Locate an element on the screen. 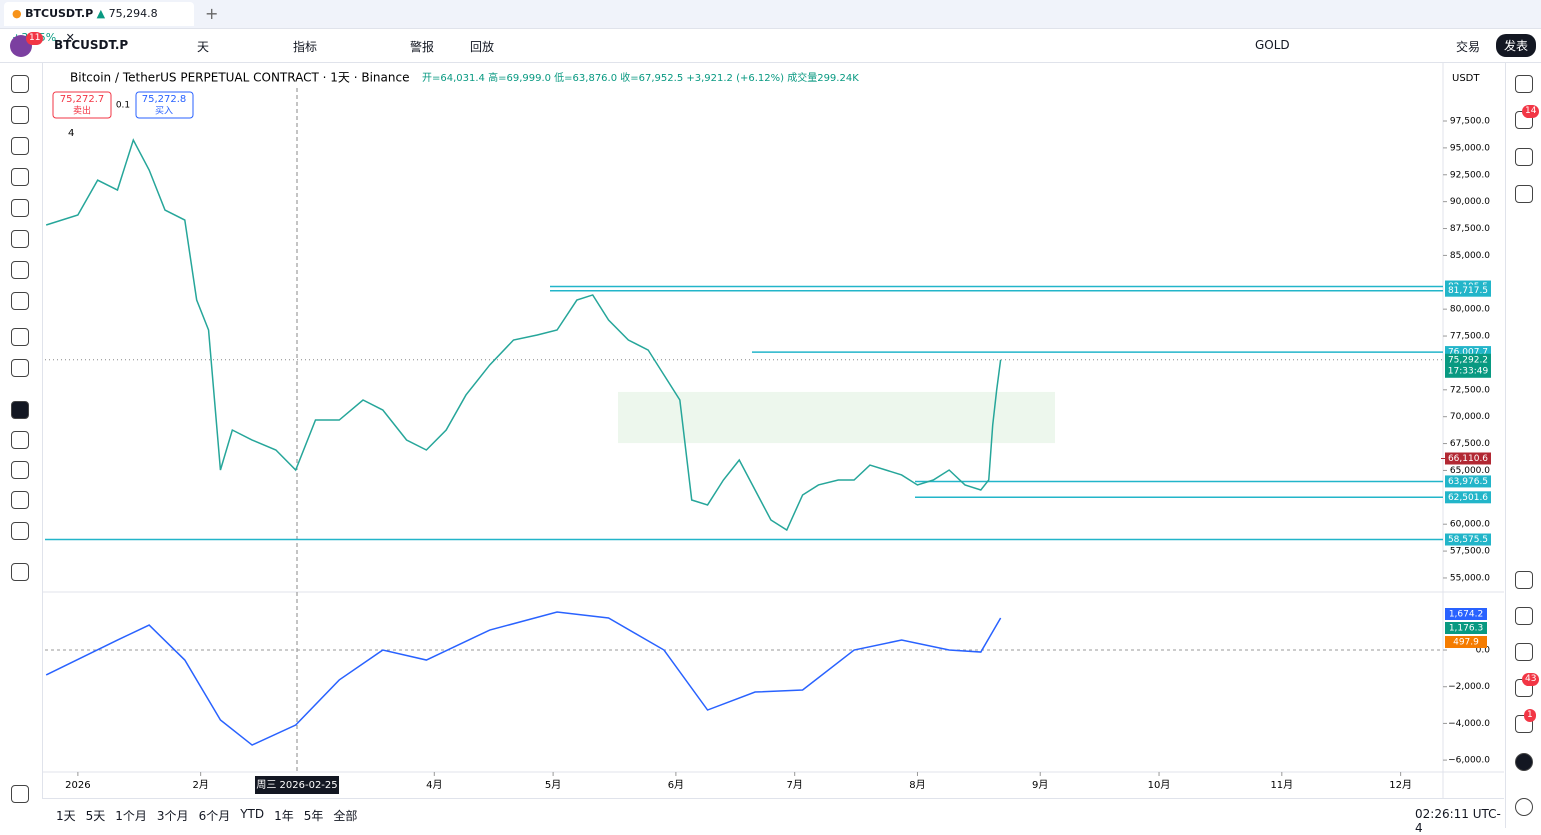 The width and height of the screenshot is (1541, 835). help is located at coordinates (1524, 807).